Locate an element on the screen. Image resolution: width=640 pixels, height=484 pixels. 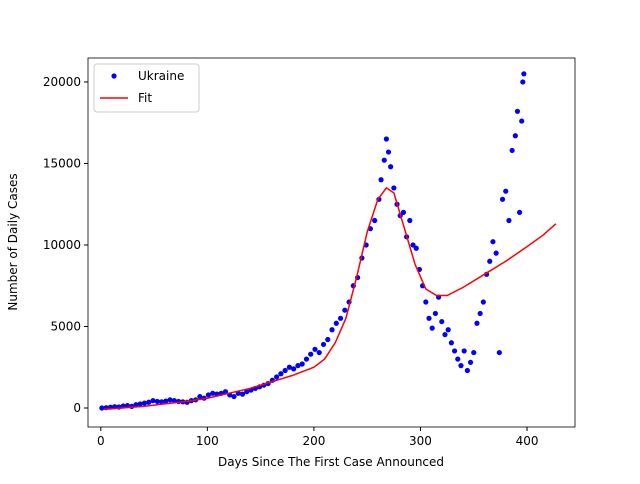
y-tick-label: 10000 is located at coordinates (62, 245).